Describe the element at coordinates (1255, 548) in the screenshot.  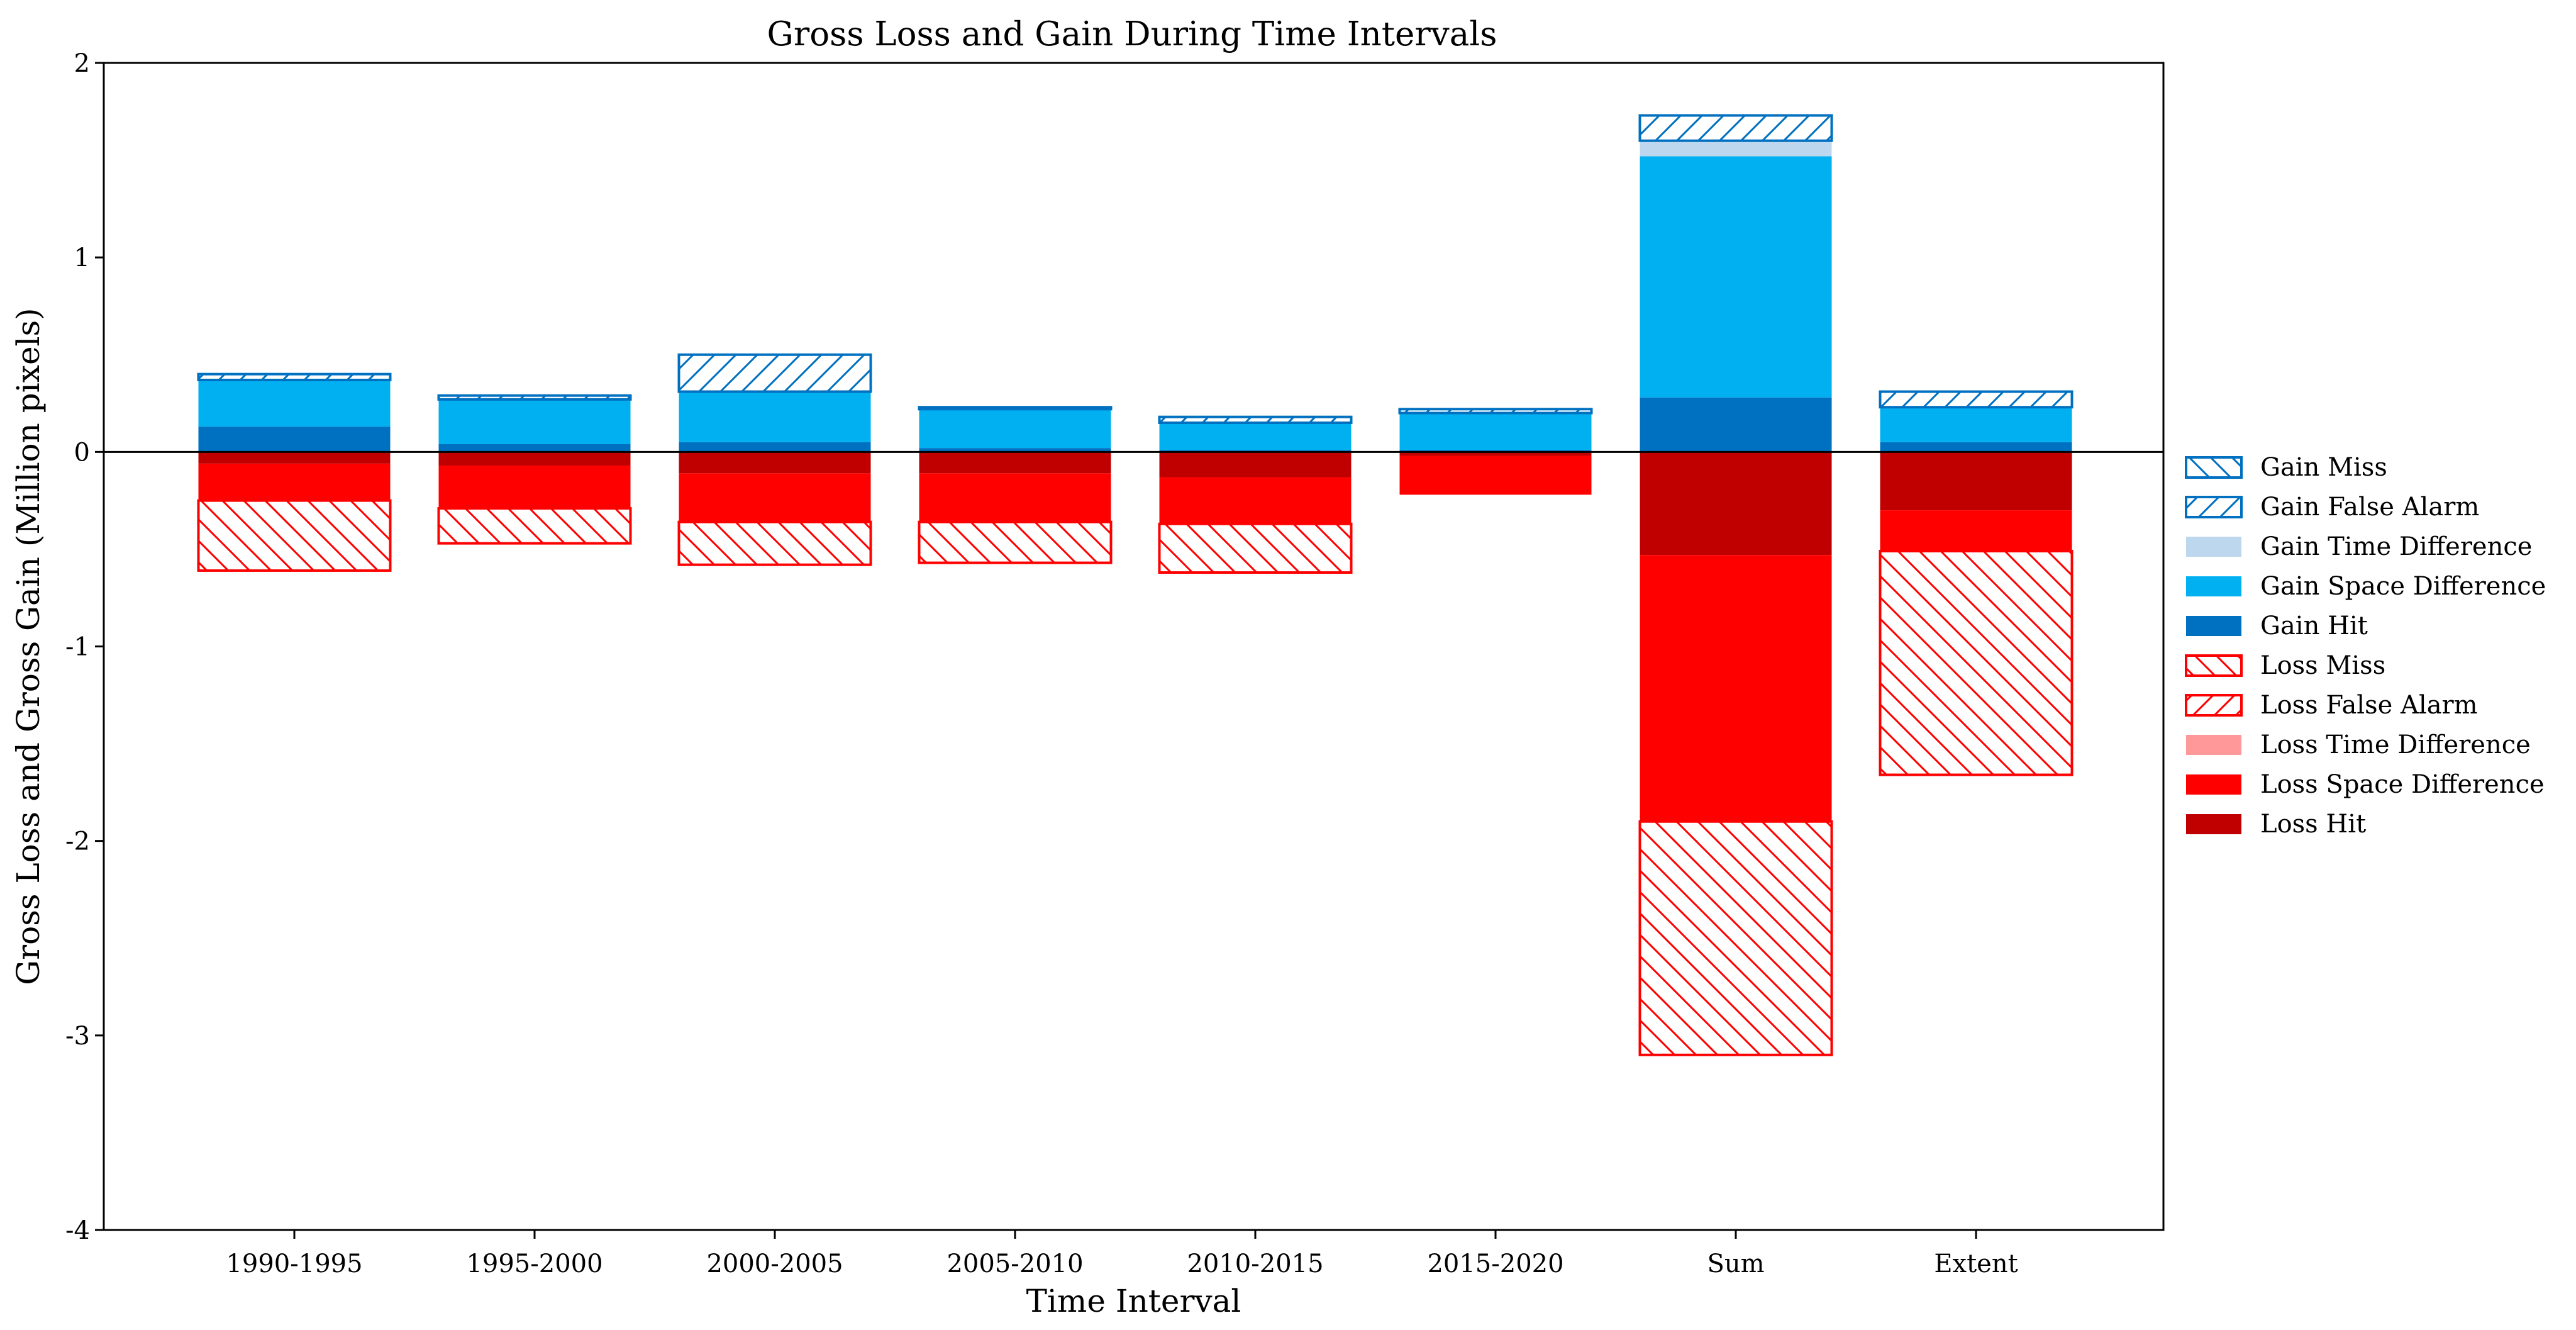
I see `bar-loss-miss-2010-2015` at that location.